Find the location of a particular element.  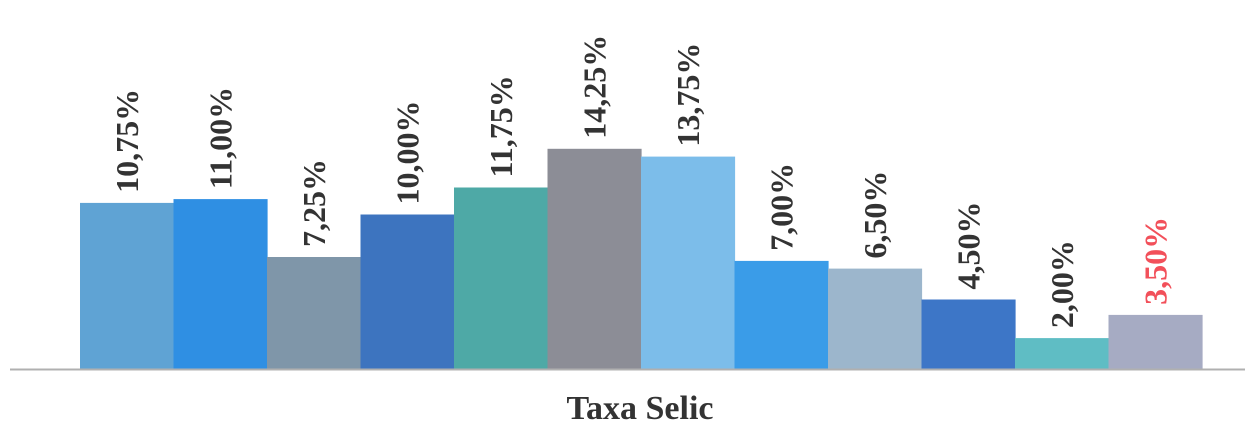

value-label-11: 2,00% is located at coordinates (1062, 284).